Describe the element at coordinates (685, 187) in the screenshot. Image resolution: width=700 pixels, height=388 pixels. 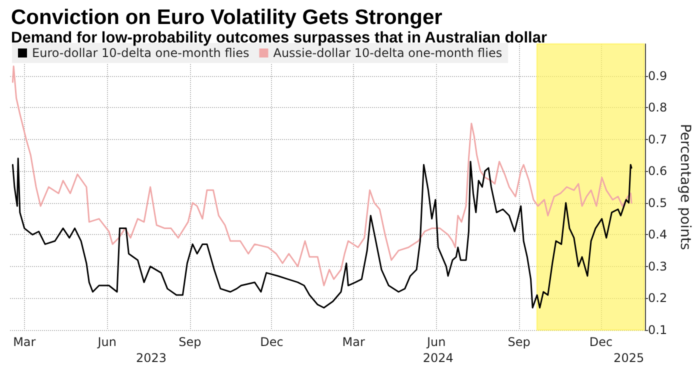
I see `y-axis-title: Percentage points` at that location.